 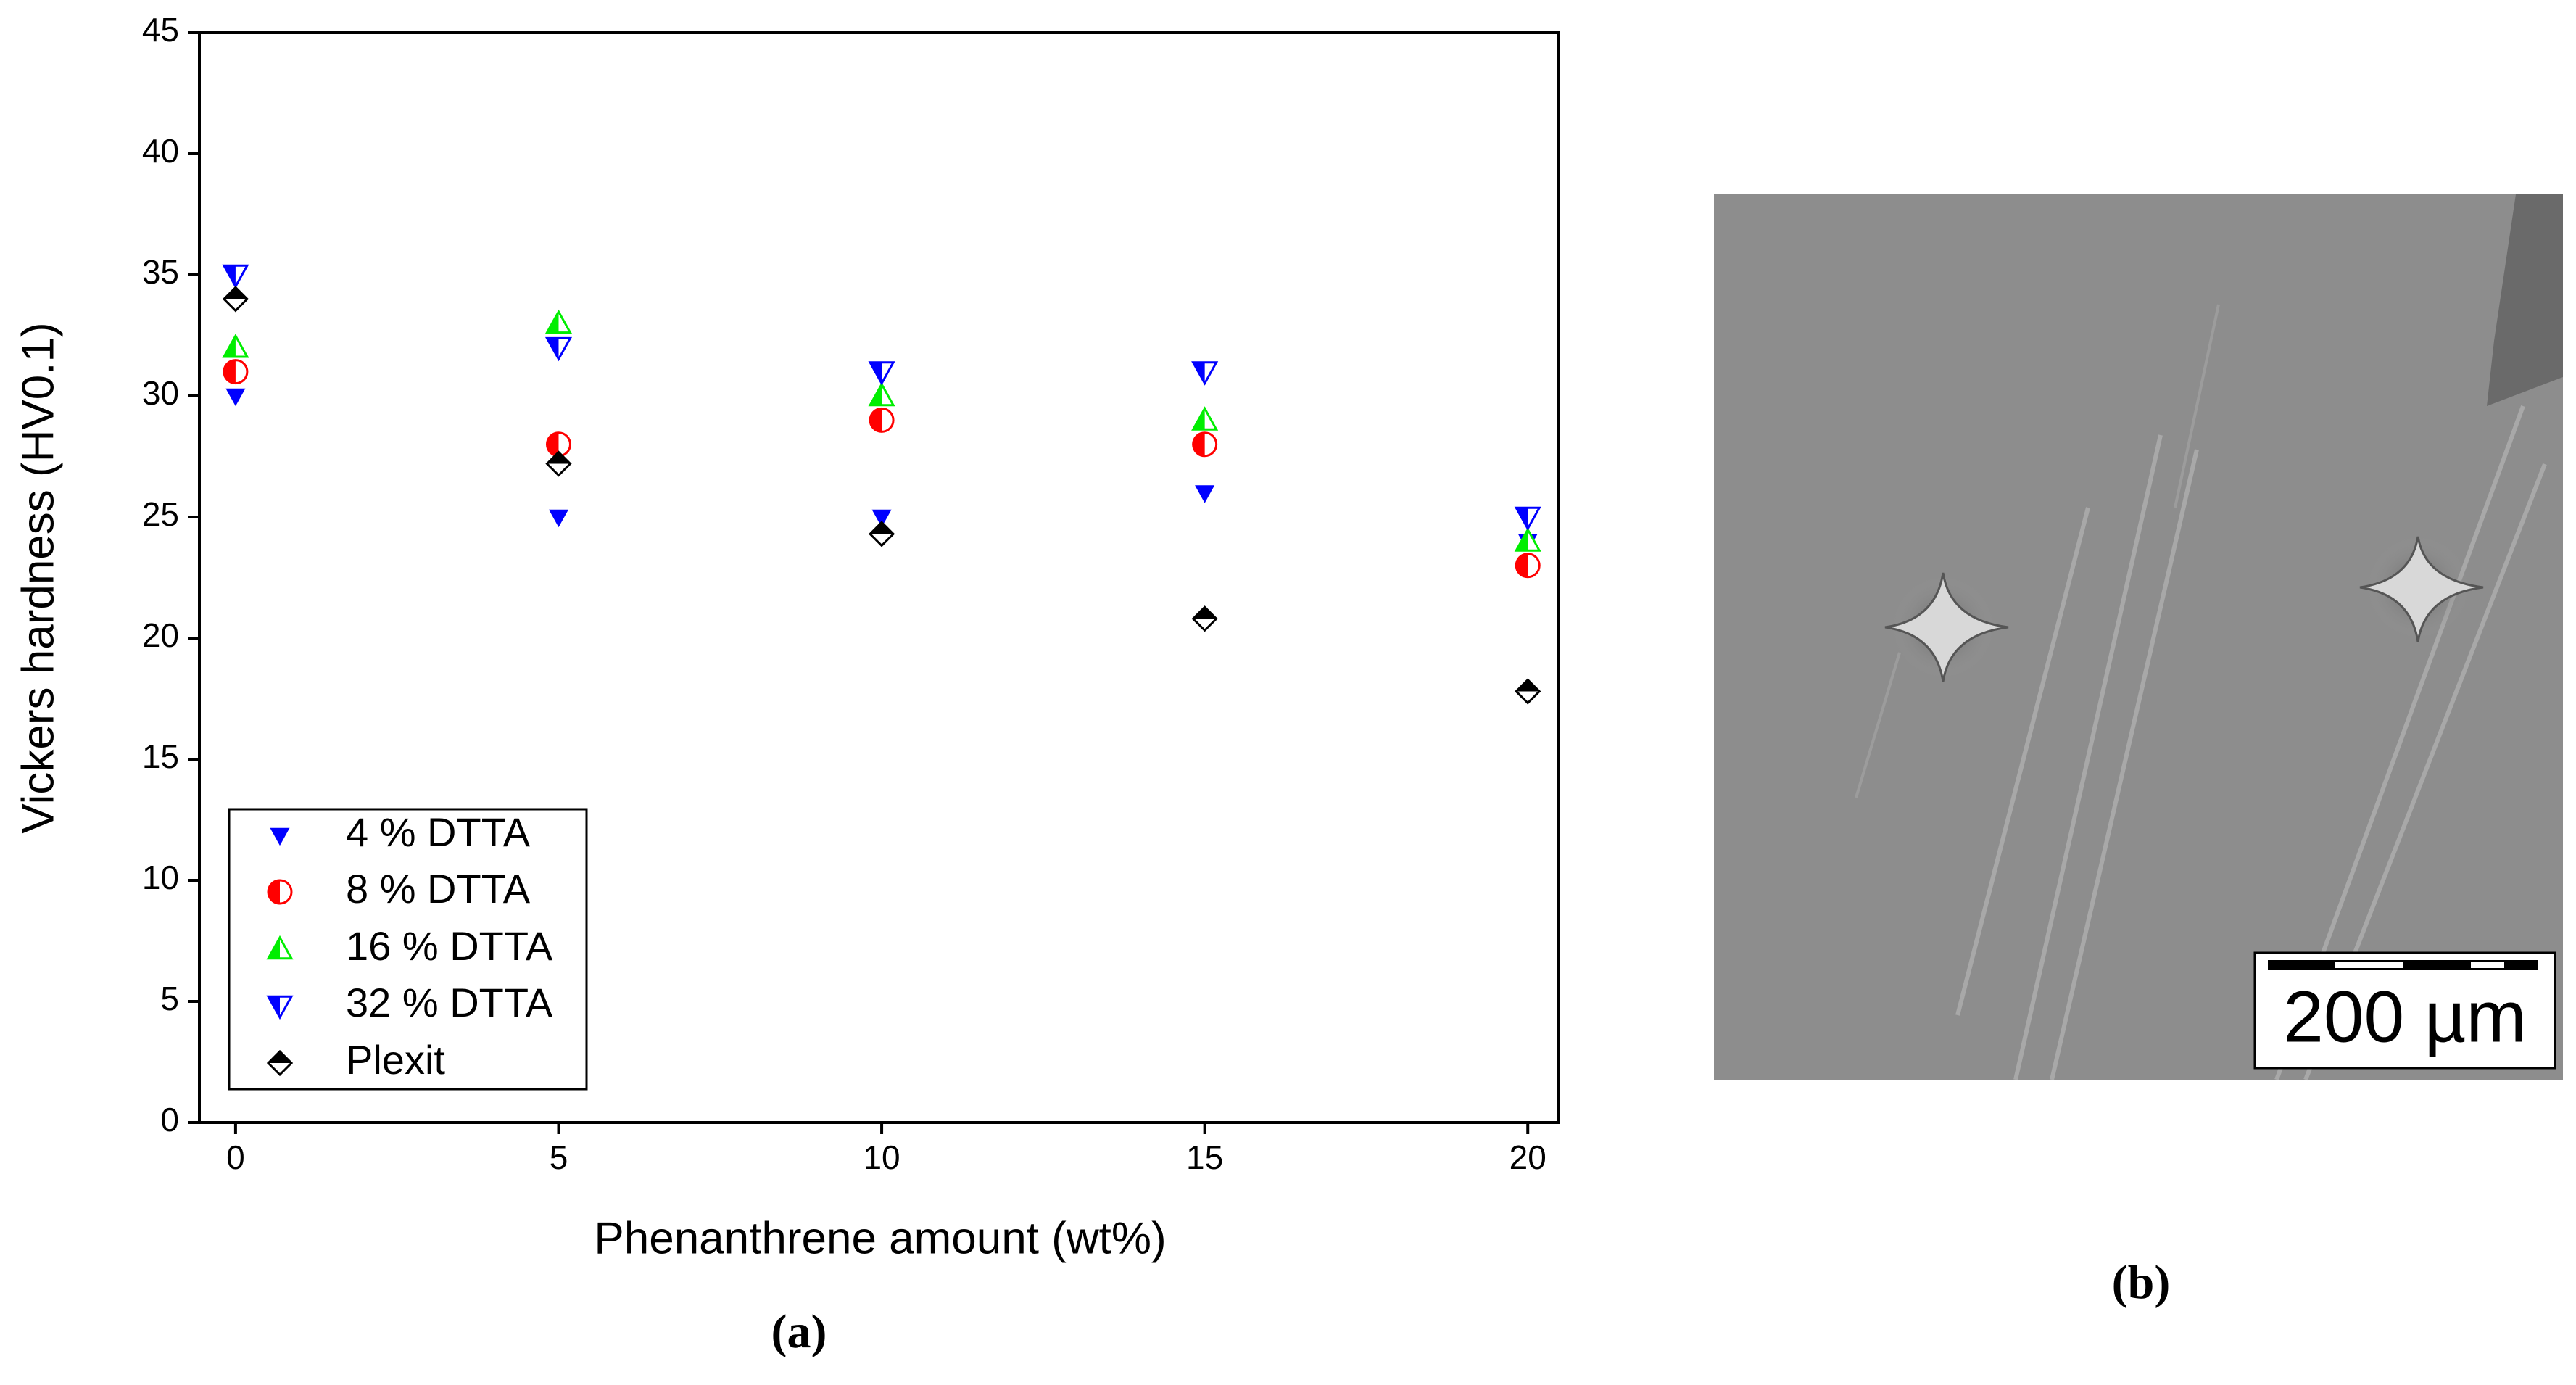 I want to click on y-tick-label: 35, so click(x=160, y=272).